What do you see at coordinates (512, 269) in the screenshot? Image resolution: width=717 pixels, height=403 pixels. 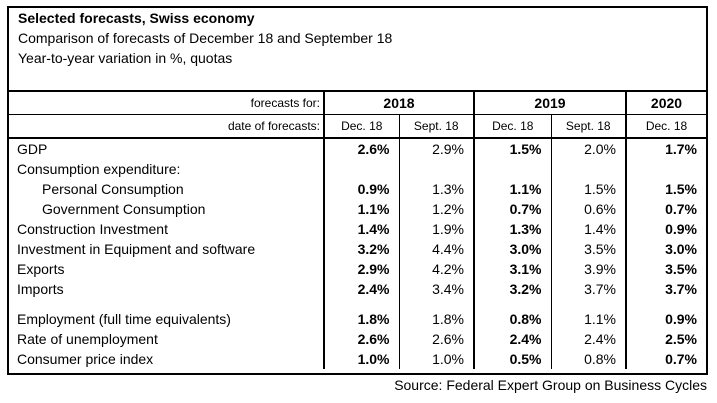 I see `value-cell: 3.1%` at bounding box center [512, 269].